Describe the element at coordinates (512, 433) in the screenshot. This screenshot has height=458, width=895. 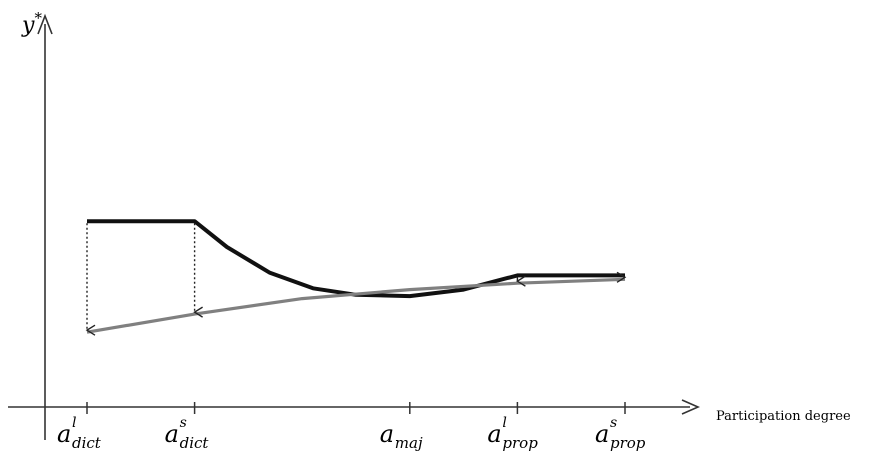
I see `x-tick-label-4: al prop` at that location.